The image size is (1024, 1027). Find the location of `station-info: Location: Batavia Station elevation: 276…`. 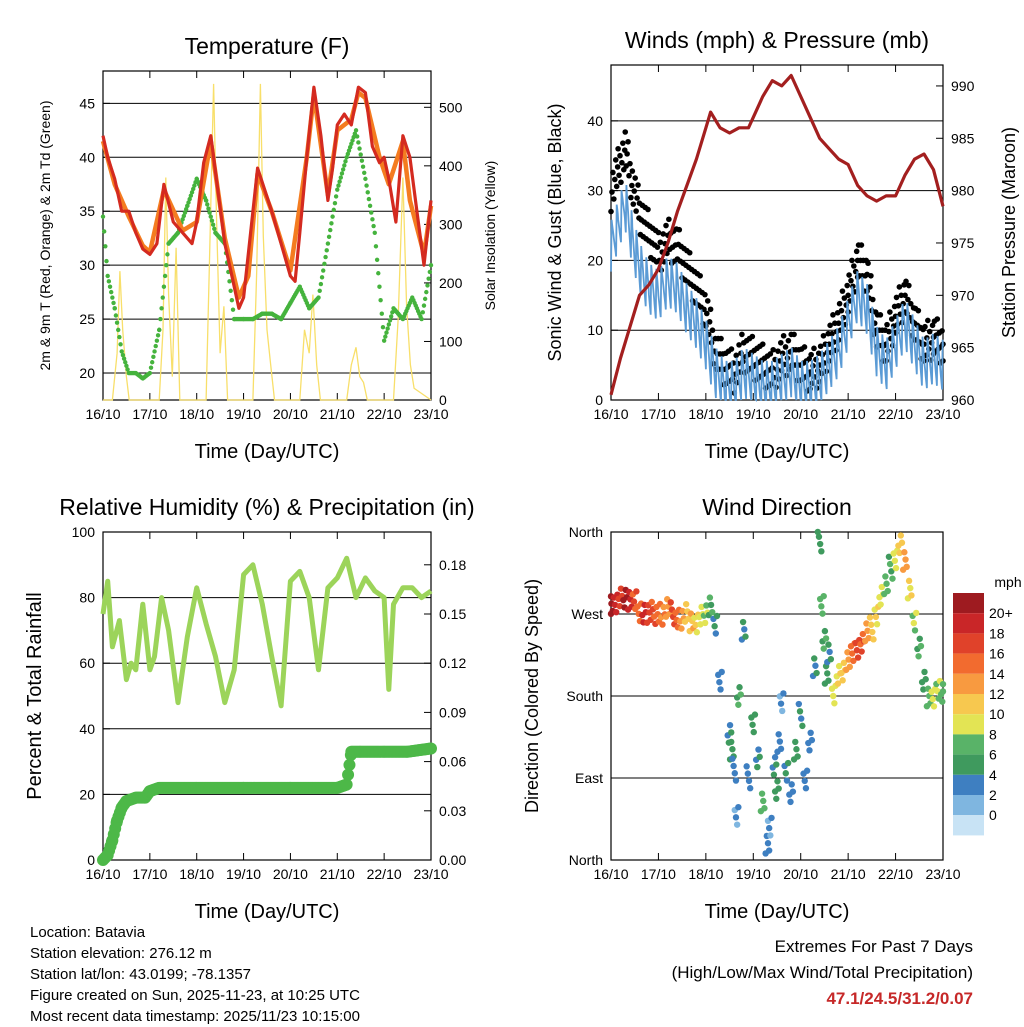

station-info: Location: Batavia Station elevation: 276… is located at coordinates (195, 974).